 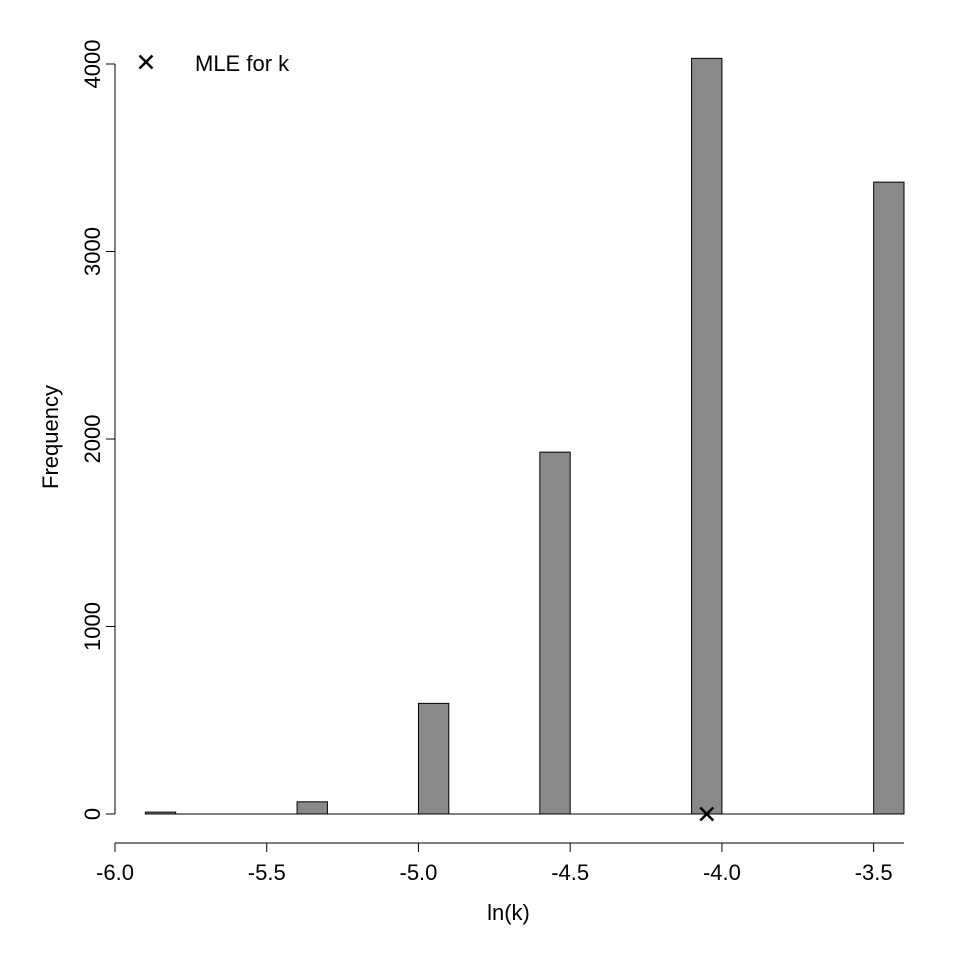 What do you see at coordinates (508, 912) in the screenshot?
I see `x-axis-label: ln(k)` at bounding box center [508, 912].